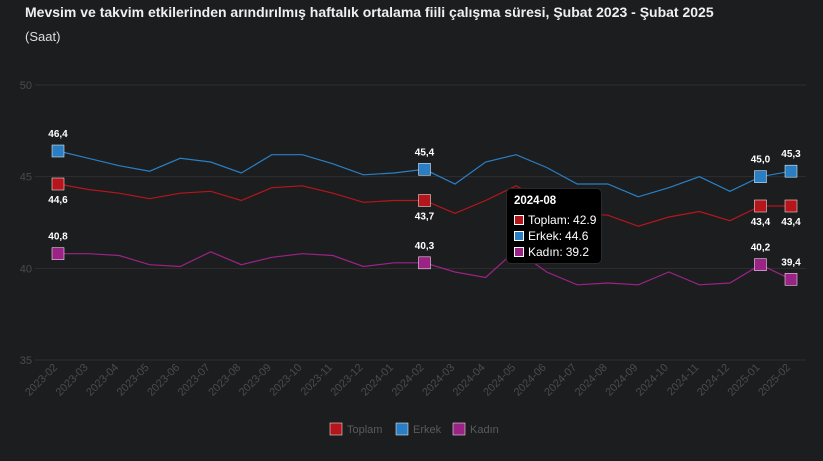 The image size is (823, 461). What do you see at coordinates (761, 160) in the screenshot?
I see `data-label: 45,0` at bounding box center [761, 160].